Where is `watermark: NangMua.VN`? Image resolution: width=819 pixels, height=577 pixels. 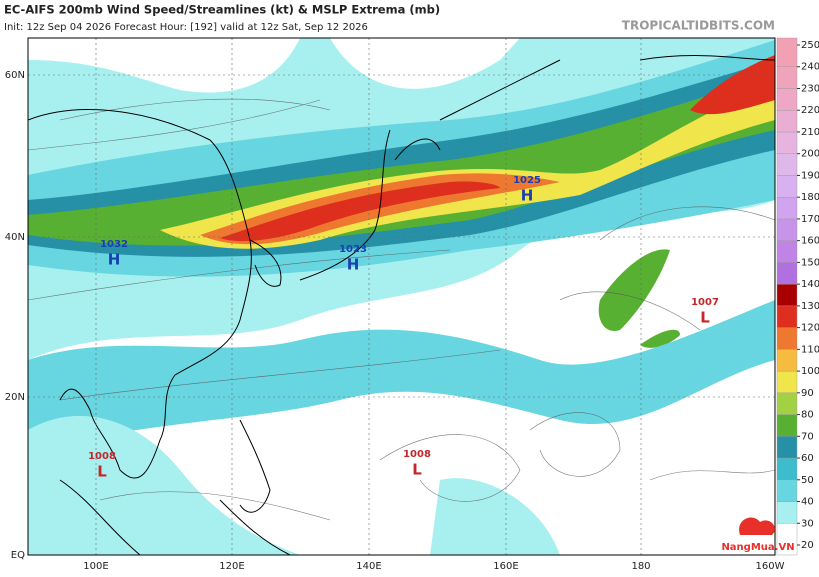
watermark: NangMua.VN is located at coordinates (758, 535).